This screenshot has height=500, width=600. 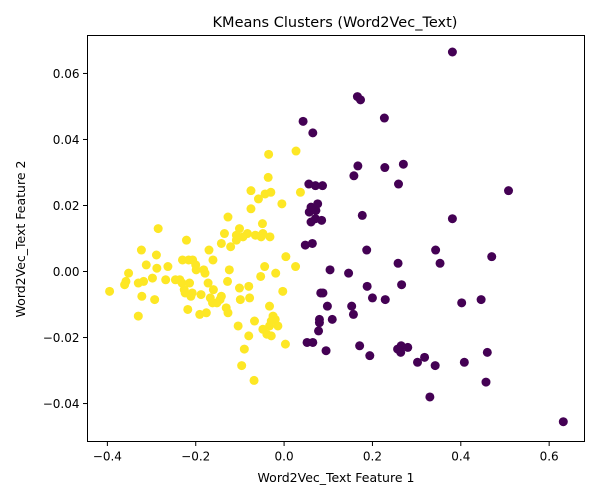 I want to click on x-tick-label: −0.2, so click(x=195, y=457).